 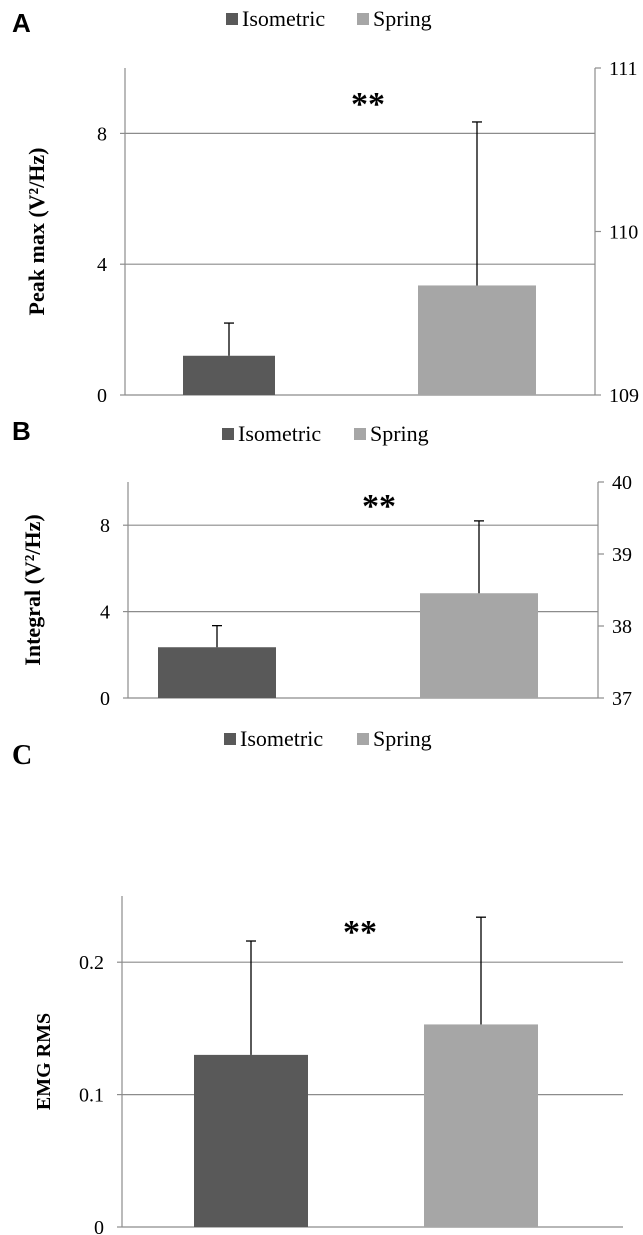 What do you see at coordinates (21, 431) in the screenshot?
I see `panel-letter: B` at bounding box center [21, 431].